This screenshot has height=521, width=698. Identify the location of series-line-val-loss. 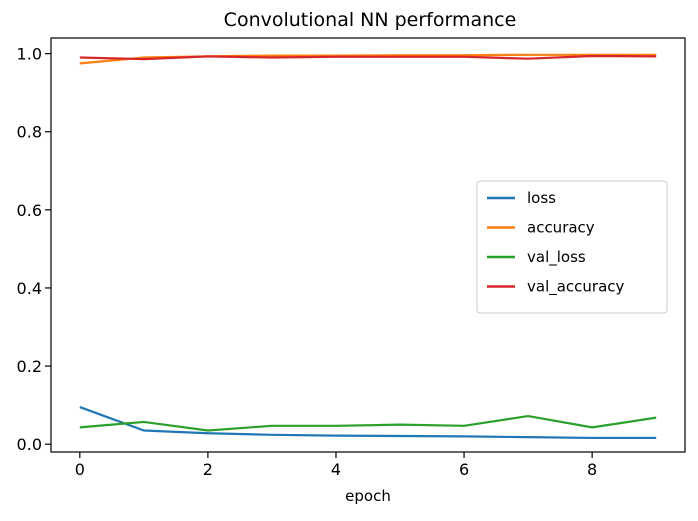
(368, 423).